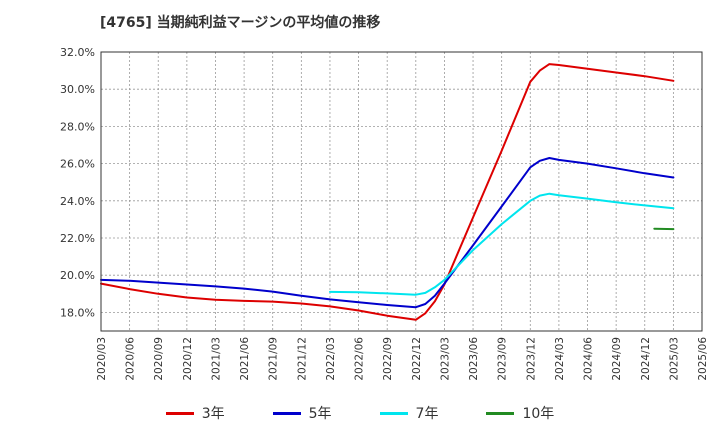  I want to click on y-tick-label: 22.0%, so click(77, 238).